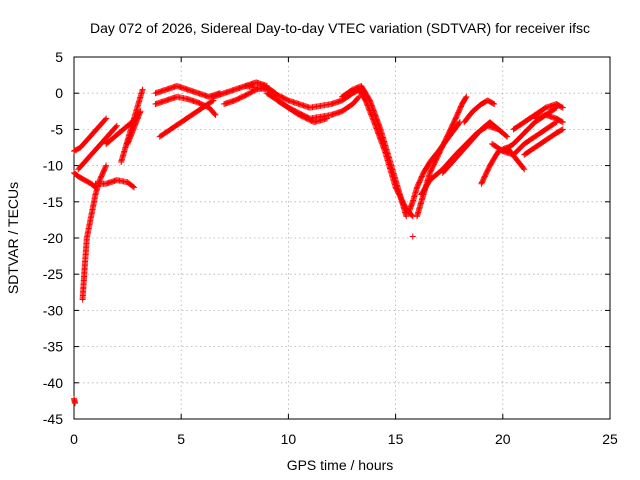  Describe the element at coordinates (53, 238) in the screenshot. I see `y-tick-label: -20` at that location.